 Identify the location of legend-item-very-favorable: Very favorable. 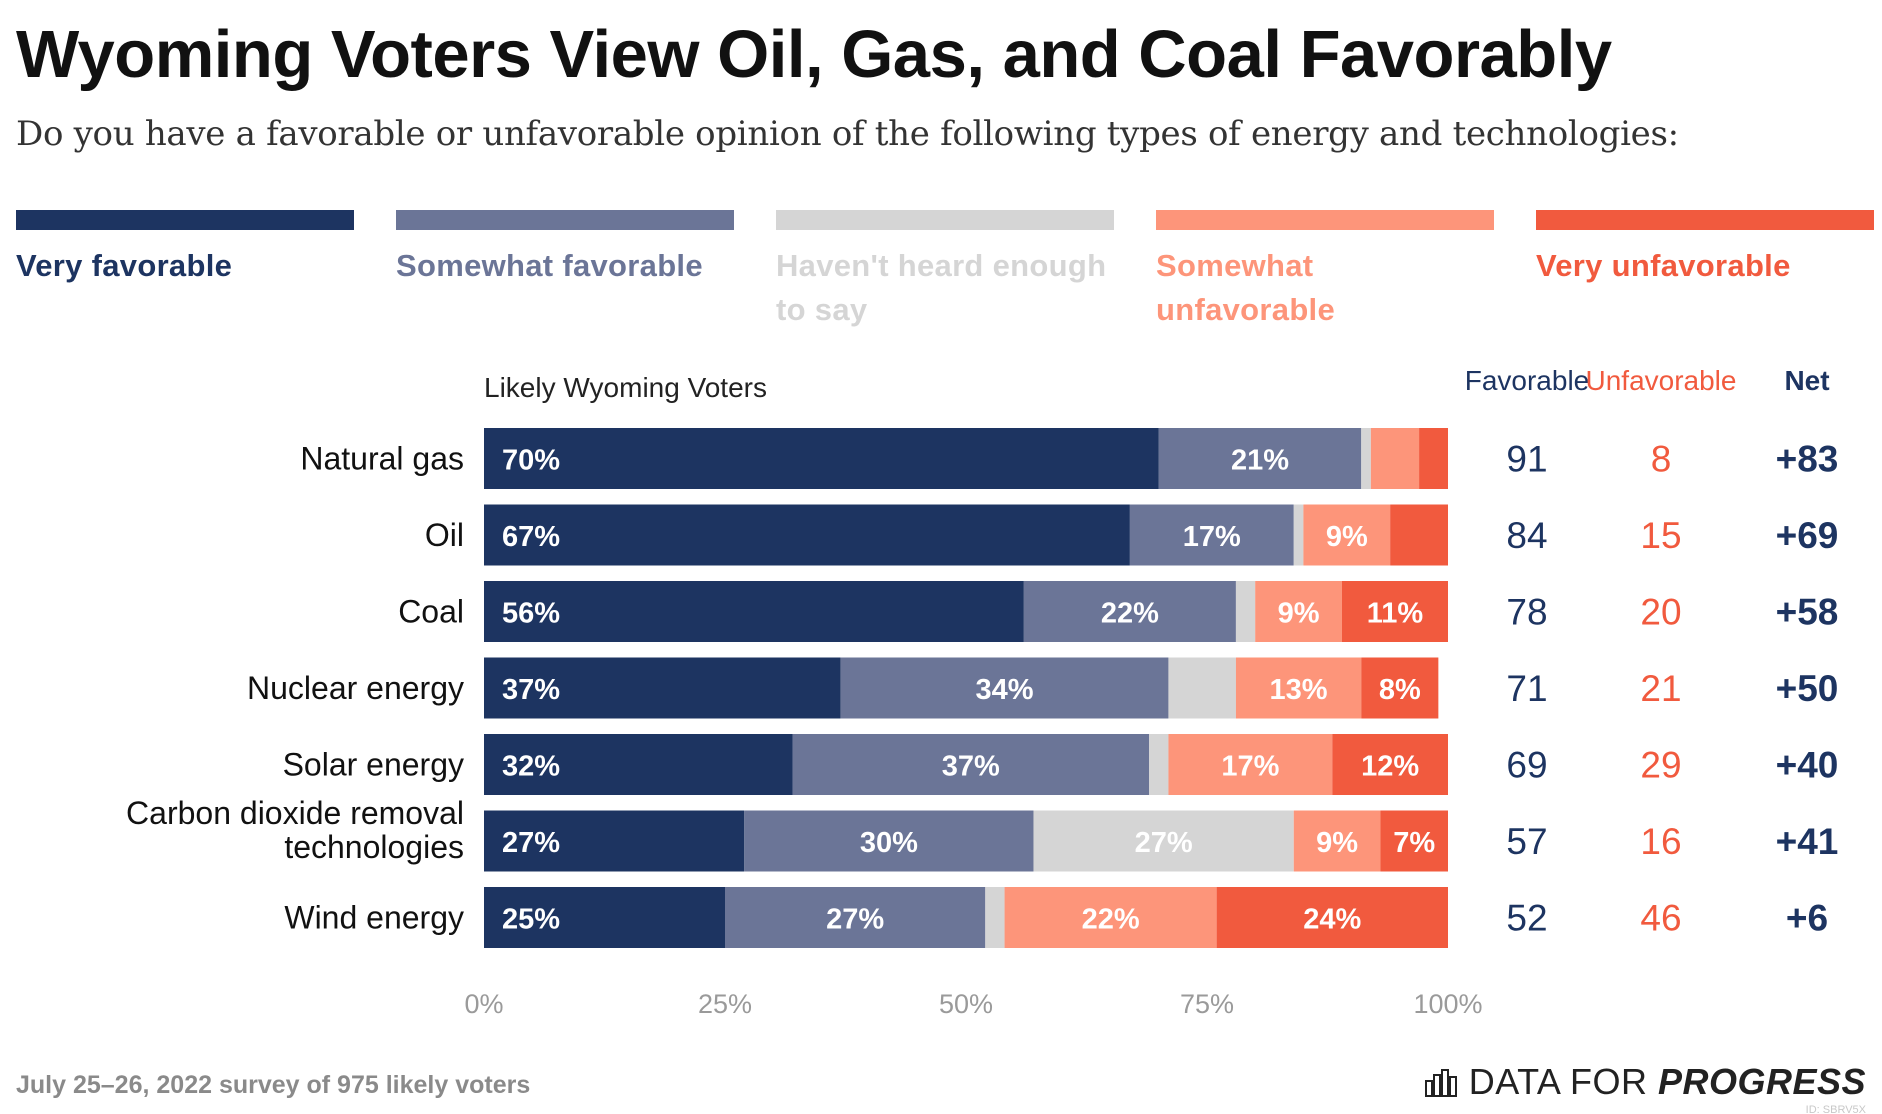
(185, 249).